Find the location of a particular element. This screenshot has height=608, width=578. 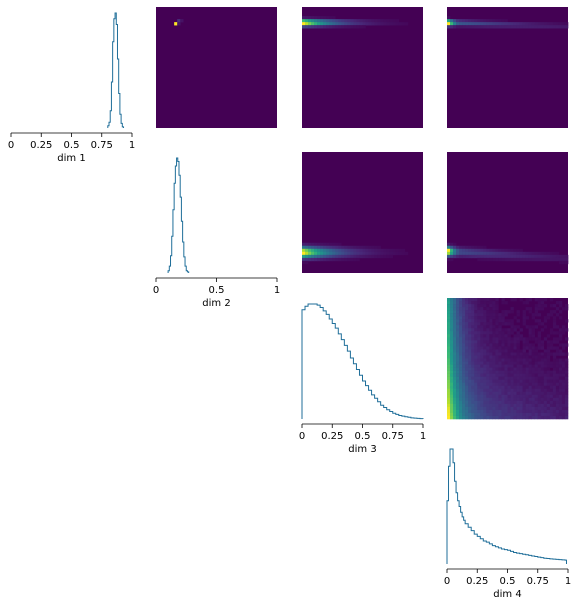

x-tick-label: 0 is located at coordinates (447, 581).